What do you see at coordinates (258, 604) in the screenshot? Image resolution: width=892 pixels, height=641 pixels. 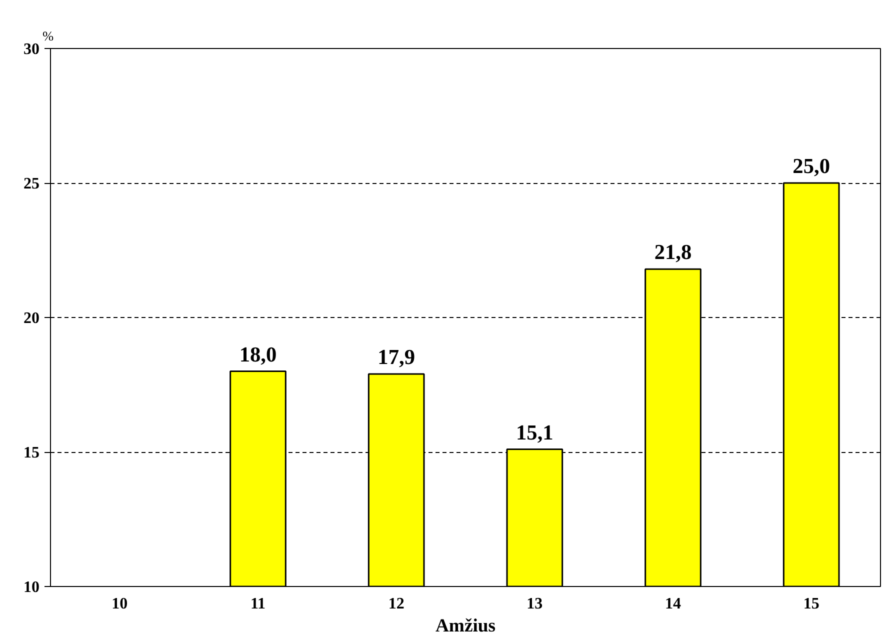 I see `x-tick-label: 11` at bounding box center [258, 604].